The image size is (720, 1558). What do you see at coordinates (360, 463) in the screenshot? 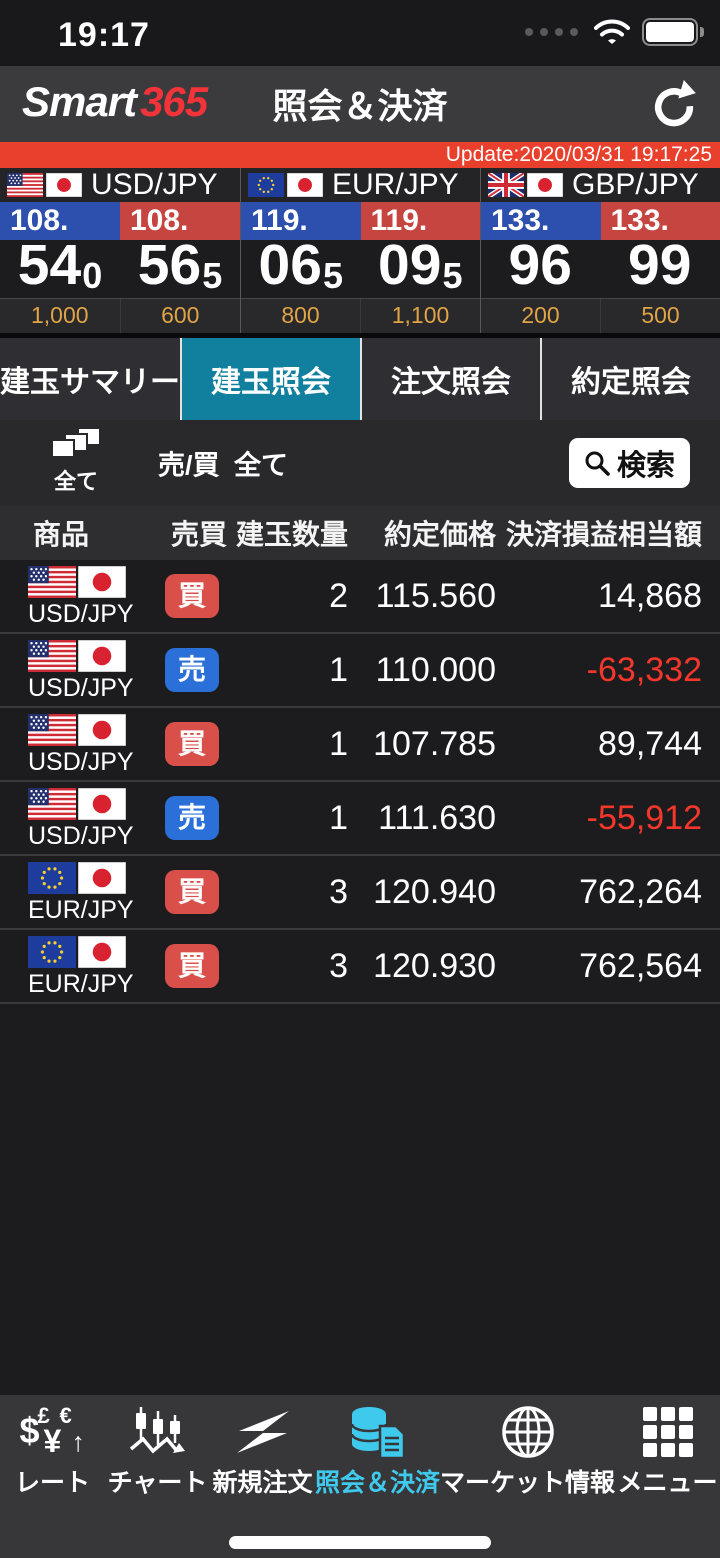
I see `filter-bar: 全て 売/買 全て 検索` at bounding box center [360, 463].